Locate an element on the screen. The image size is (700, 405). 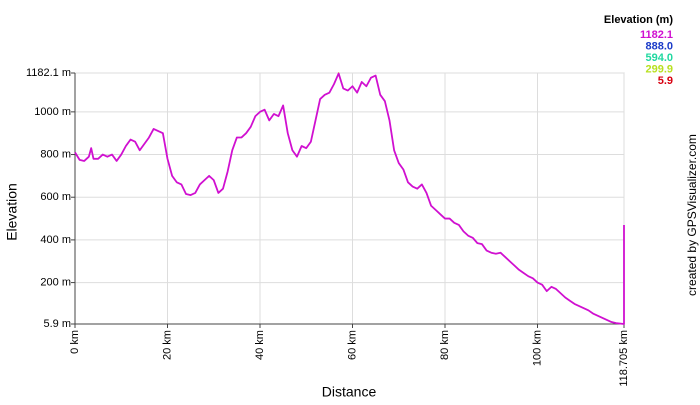
y-tick-label: 400 m is located at coordinates (55, 240).